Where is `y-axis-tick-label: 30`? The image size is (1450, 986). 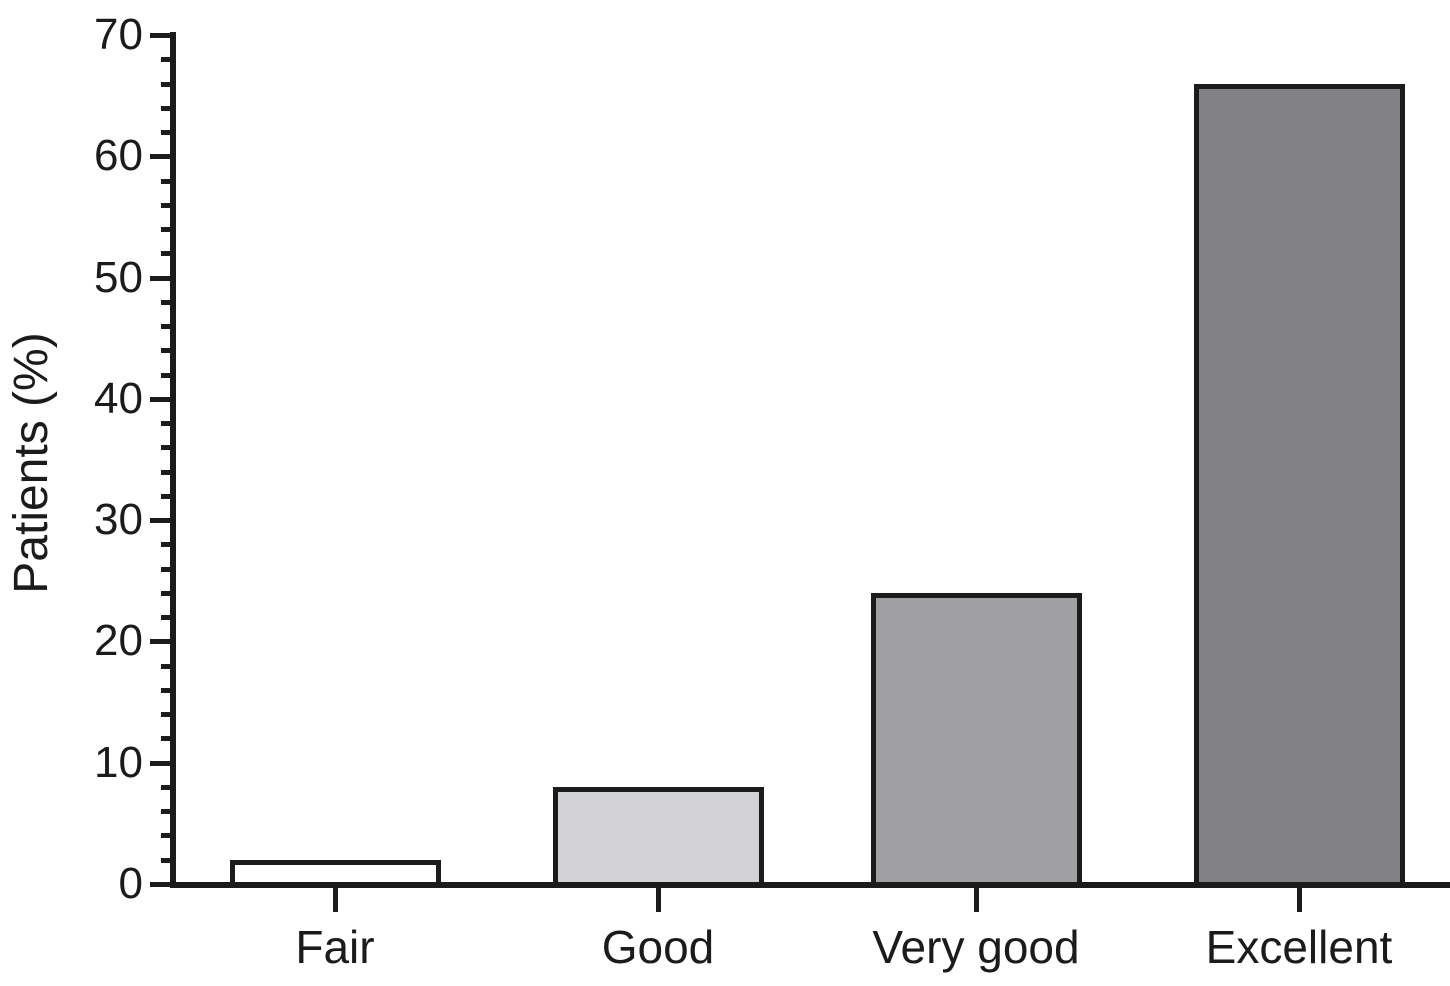 y-axis-tick-label: 30 is located at coordinates (118, 520).